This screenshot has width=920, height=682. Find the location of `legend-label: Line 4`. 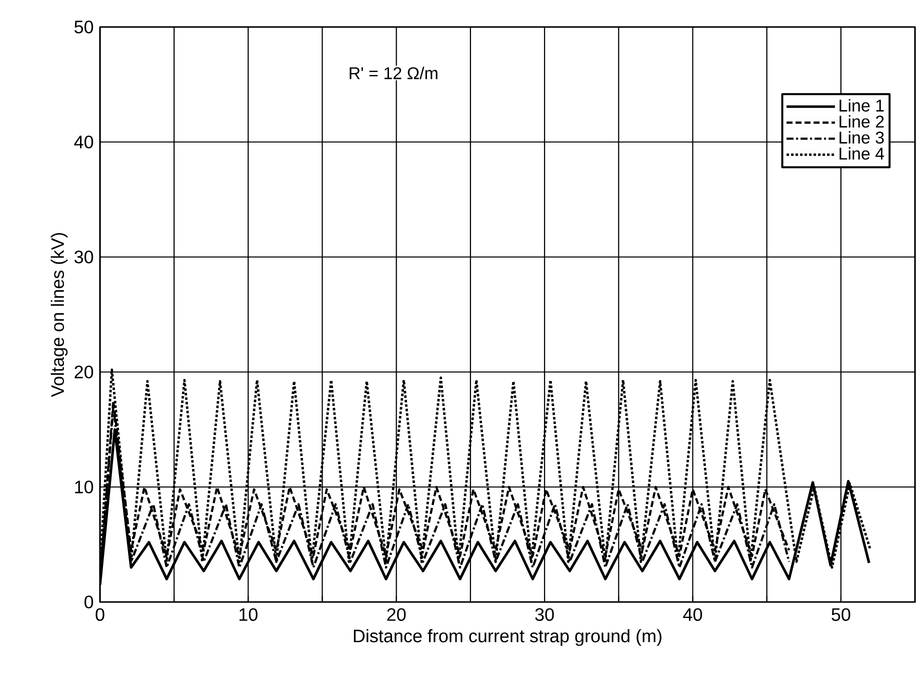

legend-label: Line 4 is located at coordinates (862, 153).